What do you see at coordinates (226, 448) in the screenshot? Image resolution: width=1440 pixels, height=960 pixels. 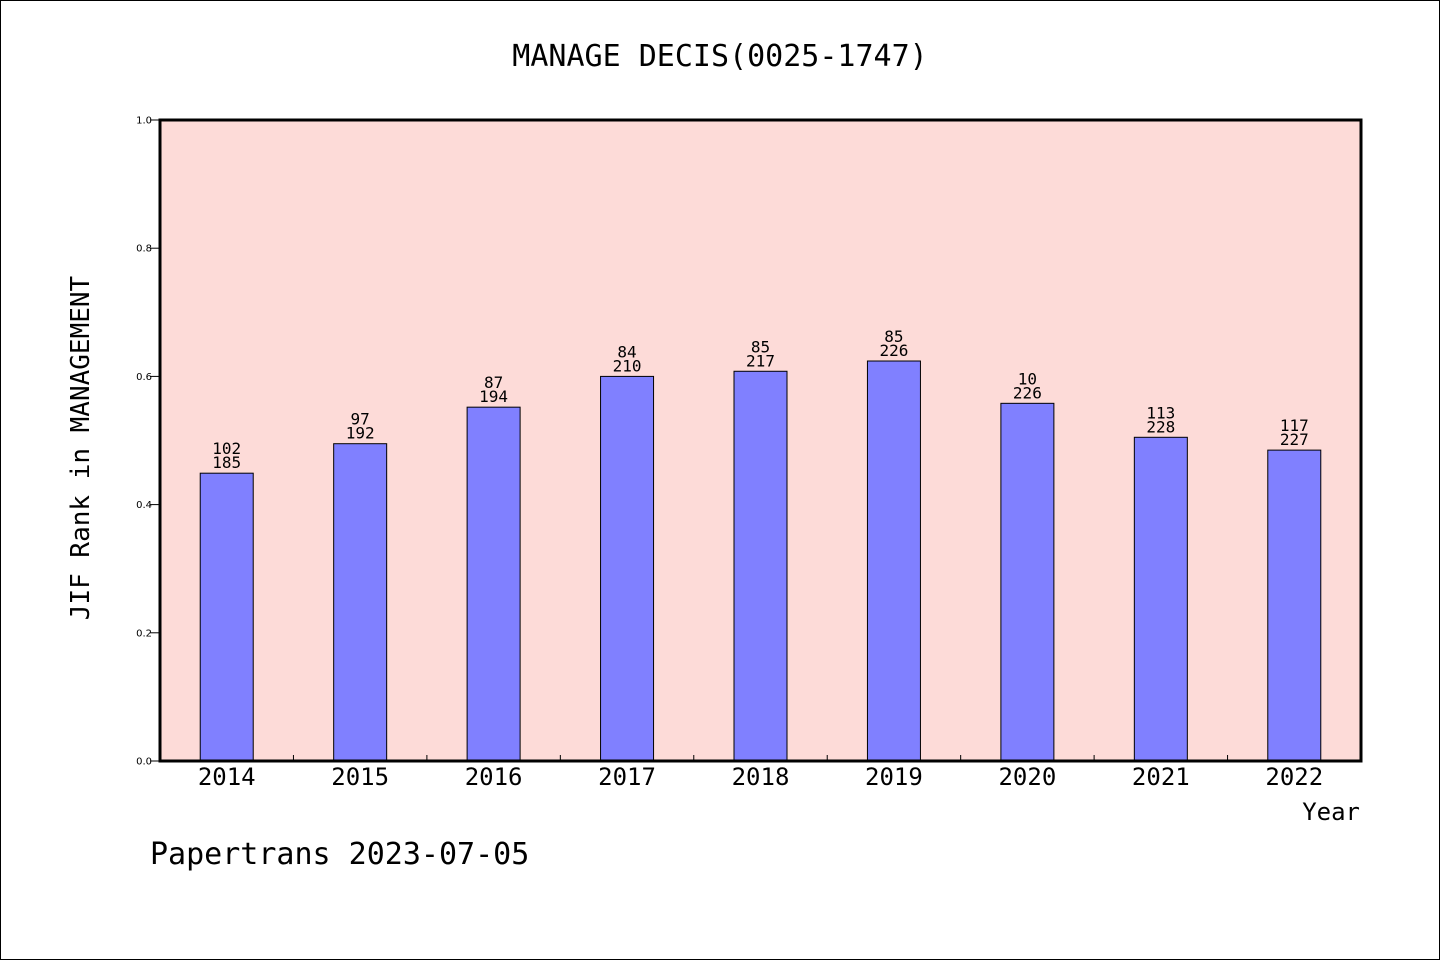 I see `bar-rank-label: 102` at bounding box center [226, 448].